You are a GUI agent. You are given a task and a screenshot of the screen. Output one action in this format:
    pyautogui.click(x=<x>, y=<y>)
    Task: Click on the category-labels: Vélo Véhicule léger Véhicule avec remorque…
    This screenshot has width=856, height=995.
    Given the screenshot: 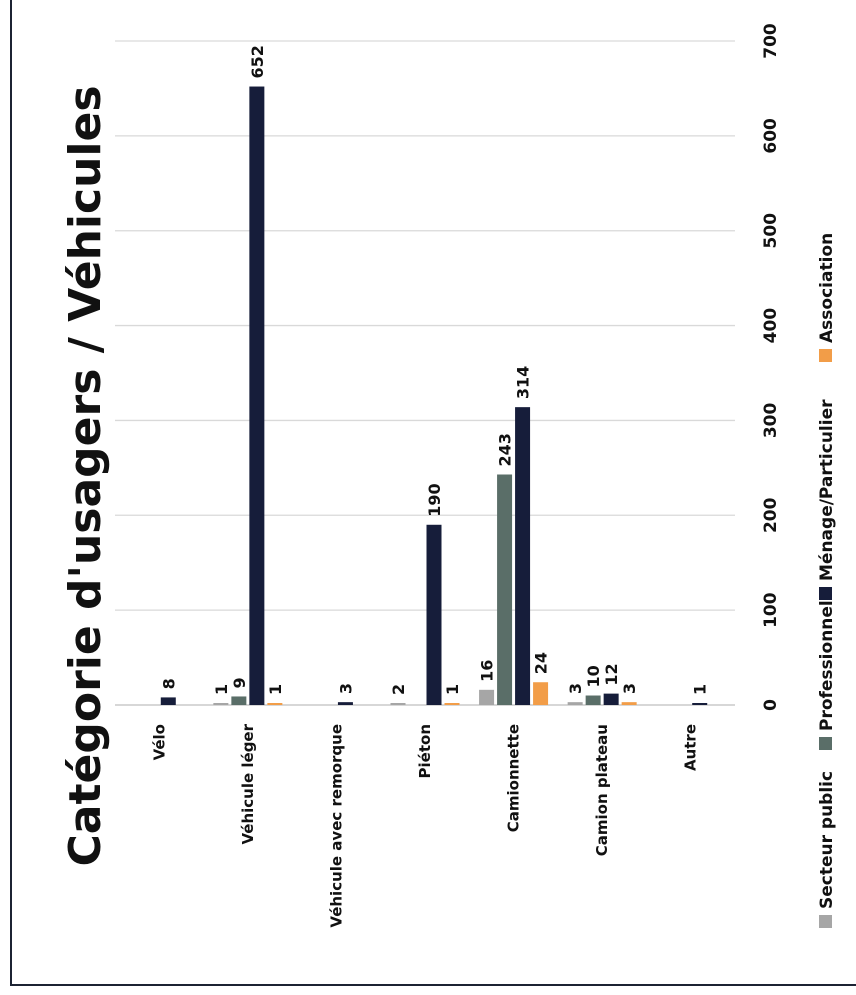 What is the action you would take?
    pyautogui.click(x=424, y=825)
    